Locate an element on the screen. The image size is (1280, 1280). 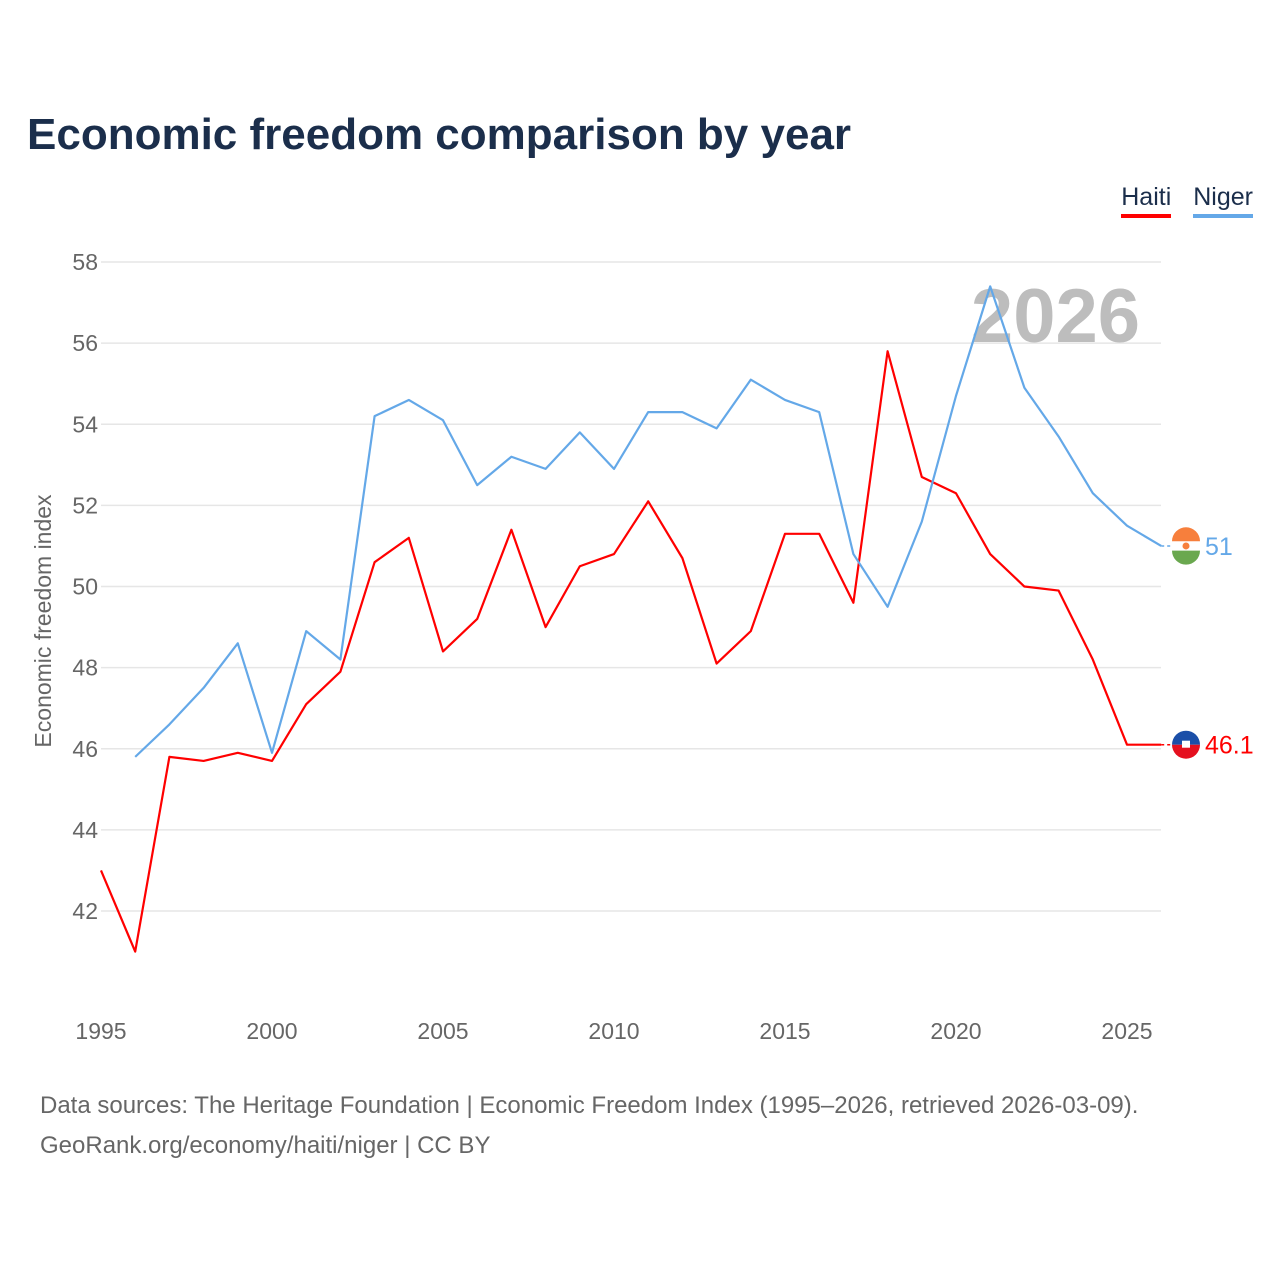
haiti-flag-icon is located at coordinates (1186, 744).